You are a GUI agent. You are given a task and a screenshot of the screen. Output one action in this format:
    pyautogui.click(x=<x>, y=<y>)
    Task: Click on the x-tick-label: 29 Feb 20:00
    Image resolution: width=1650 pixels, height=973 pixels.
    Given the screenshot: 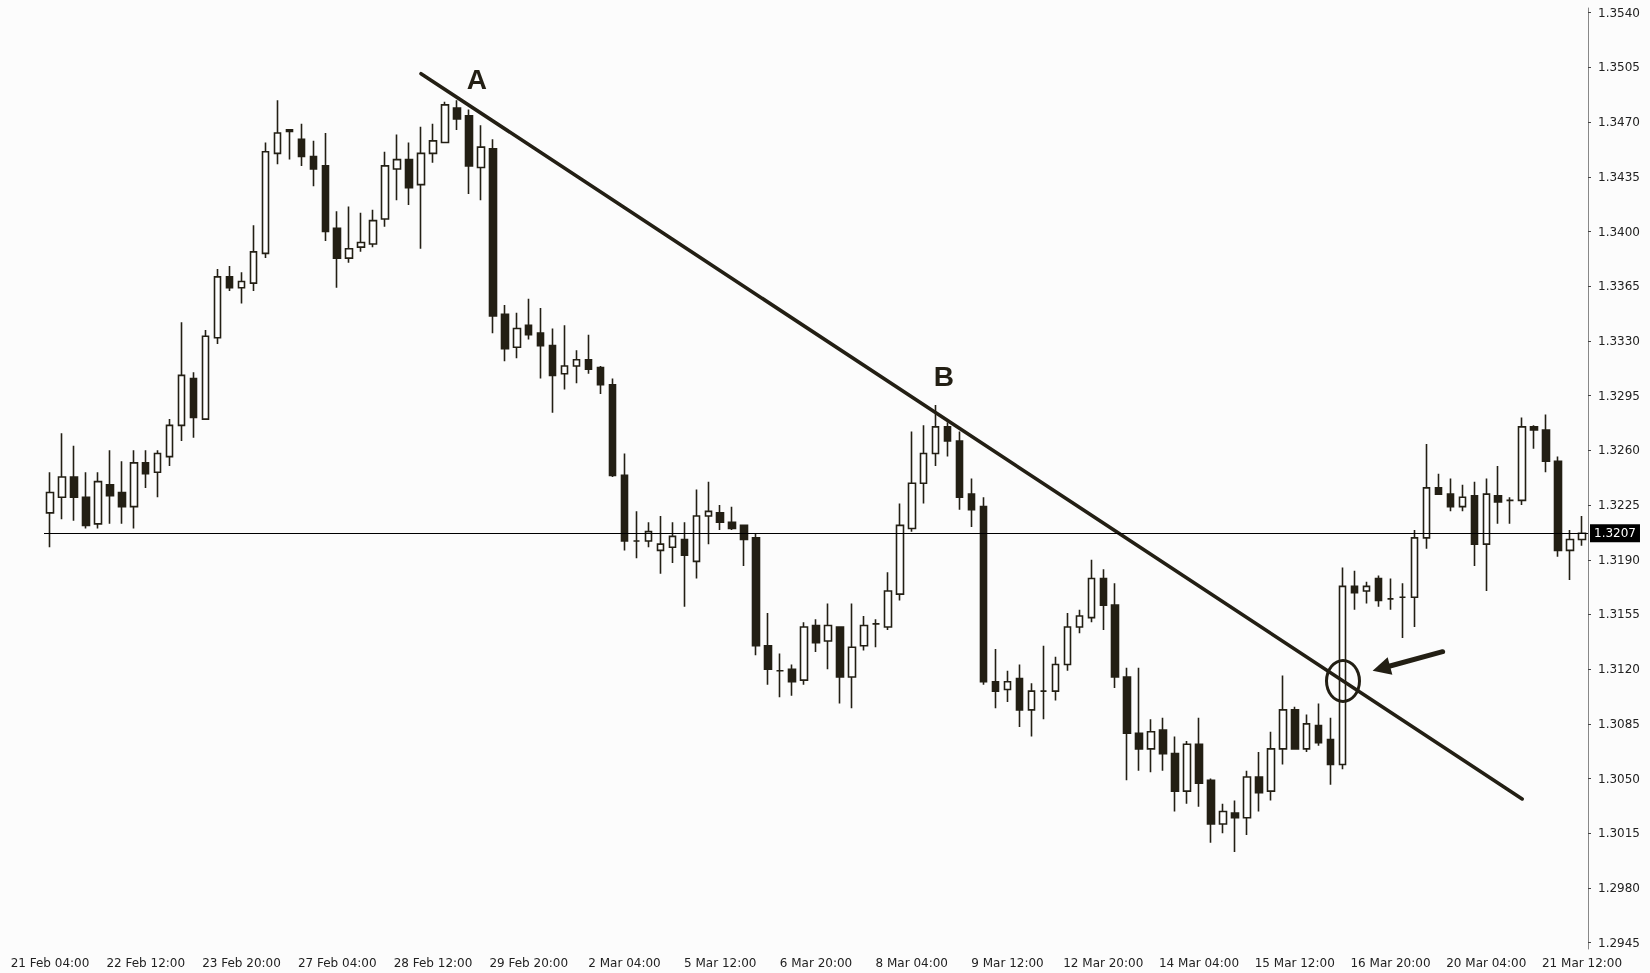 What is the action you would take?
    pyautogui.click(x=529, y=963)
    